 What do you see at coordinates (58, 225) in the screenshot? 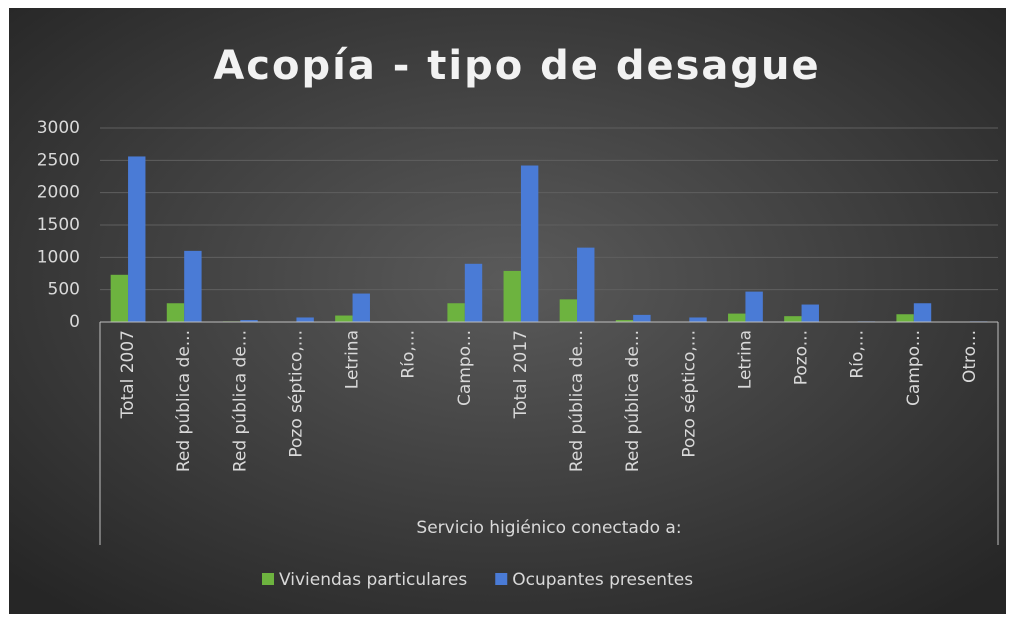
I see `y-tick-label: 1500` at bounding box center [58, 225].